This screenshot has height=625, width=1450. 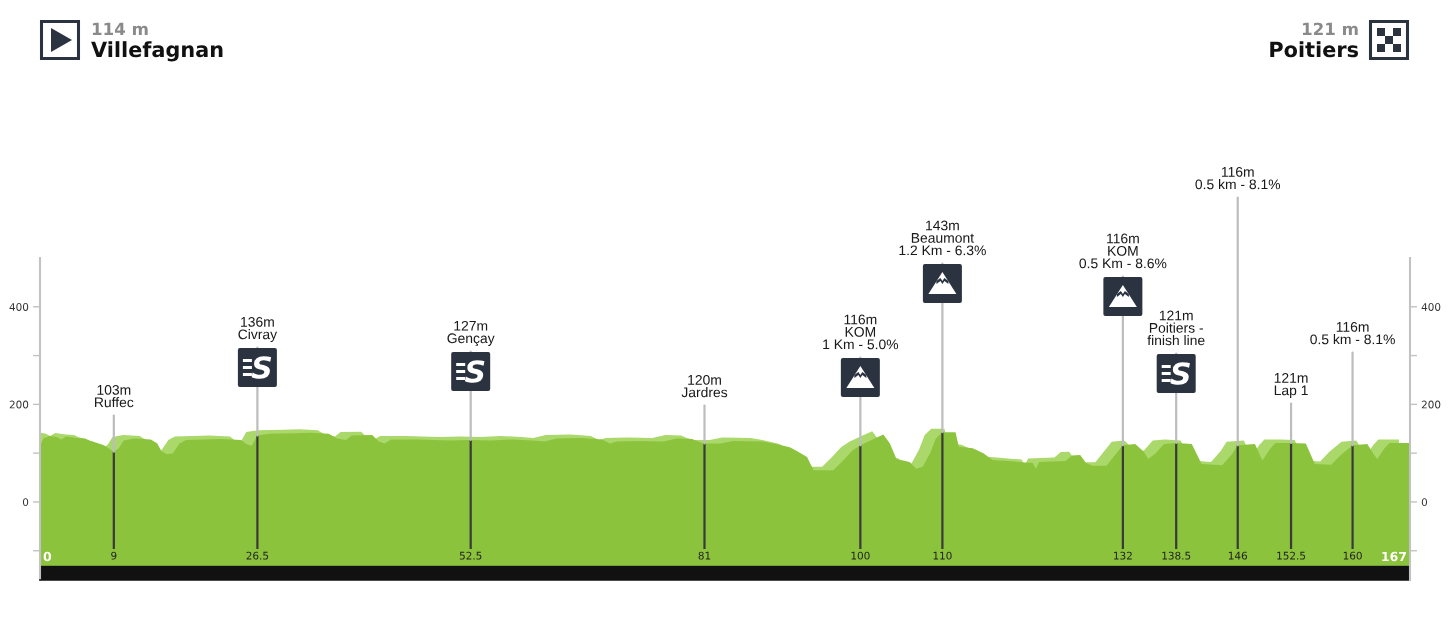 What do you see at coordinates (1123, 555) in the screenshot?
I see `x-tick-label: 132` at bounding box center [1123, 555].